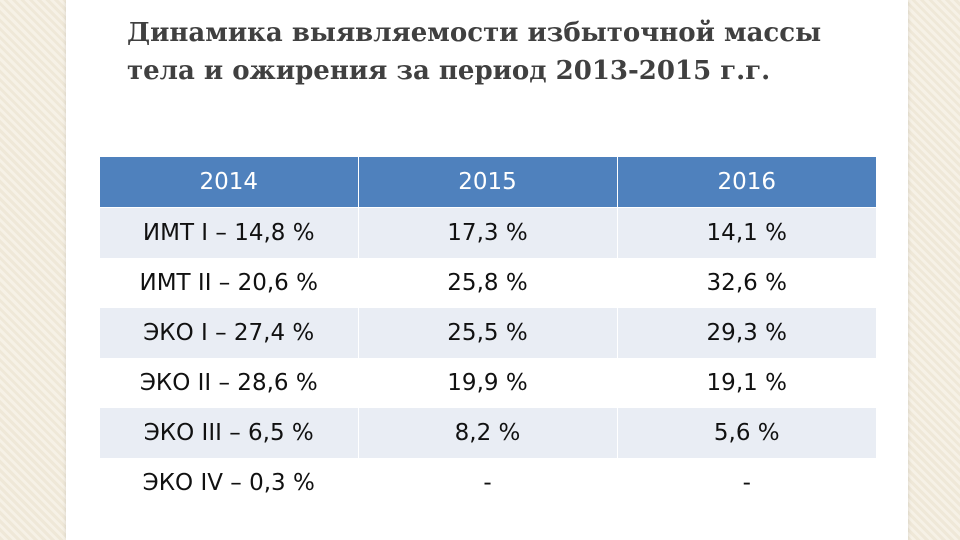 The image size is (960, 540). I want to click on table-row: ИМТ I – 14,8 % 17,3 % 14,1 %, so click(488, 232).